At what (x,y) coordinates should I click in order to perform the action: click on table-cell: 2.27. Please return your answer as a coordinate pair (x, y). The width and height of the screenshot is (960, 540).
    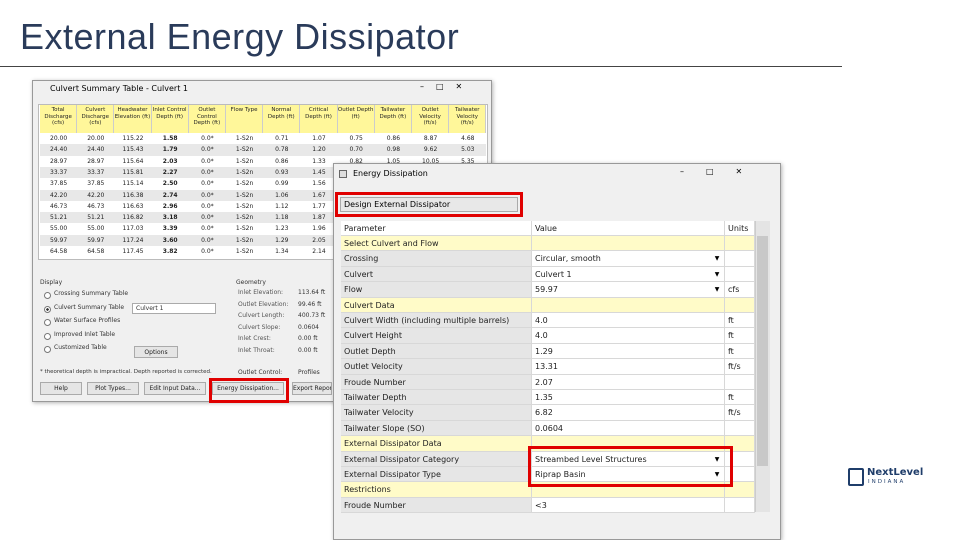
    Looking at the image, I should click on (170, 172).